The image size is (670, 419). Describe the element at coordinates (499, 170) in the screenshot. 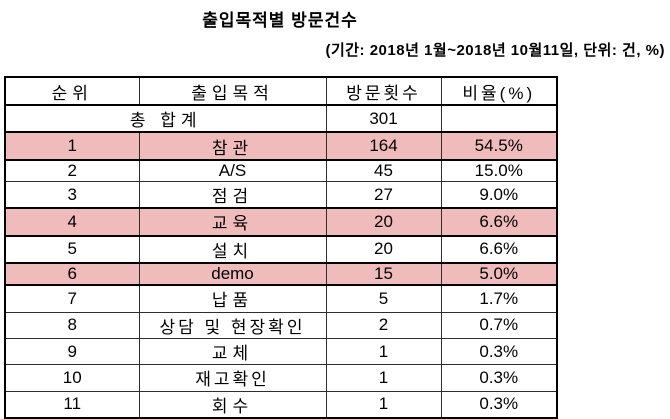

I see `ratio-cell: 15.0%` at that location.